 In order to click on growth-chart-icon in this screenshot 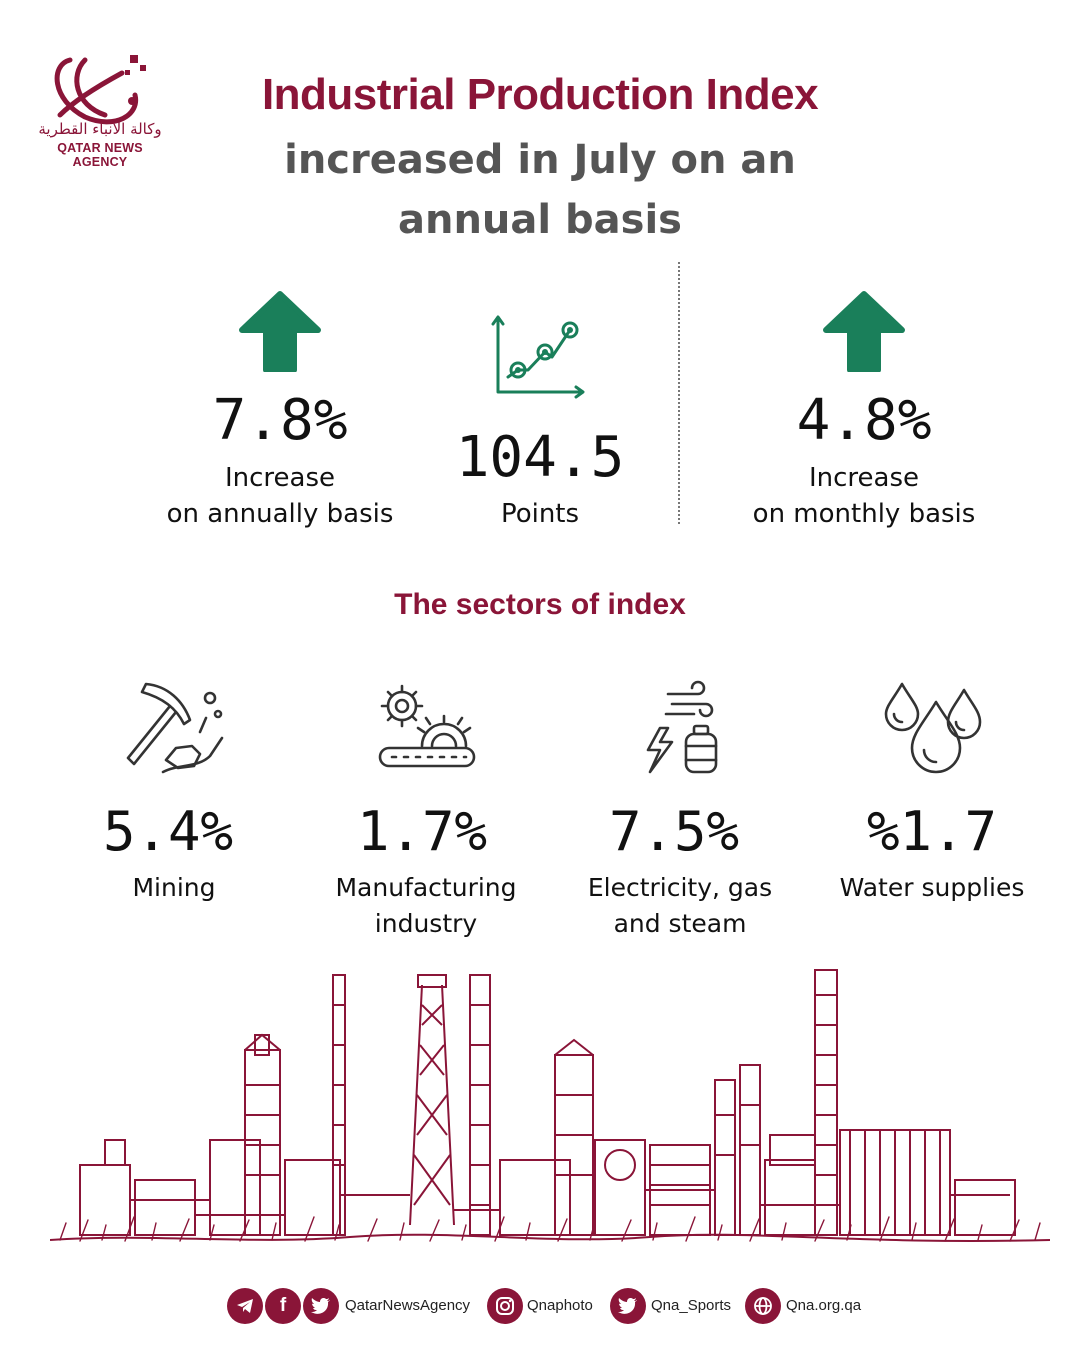, I will do `click(538, 357)`.